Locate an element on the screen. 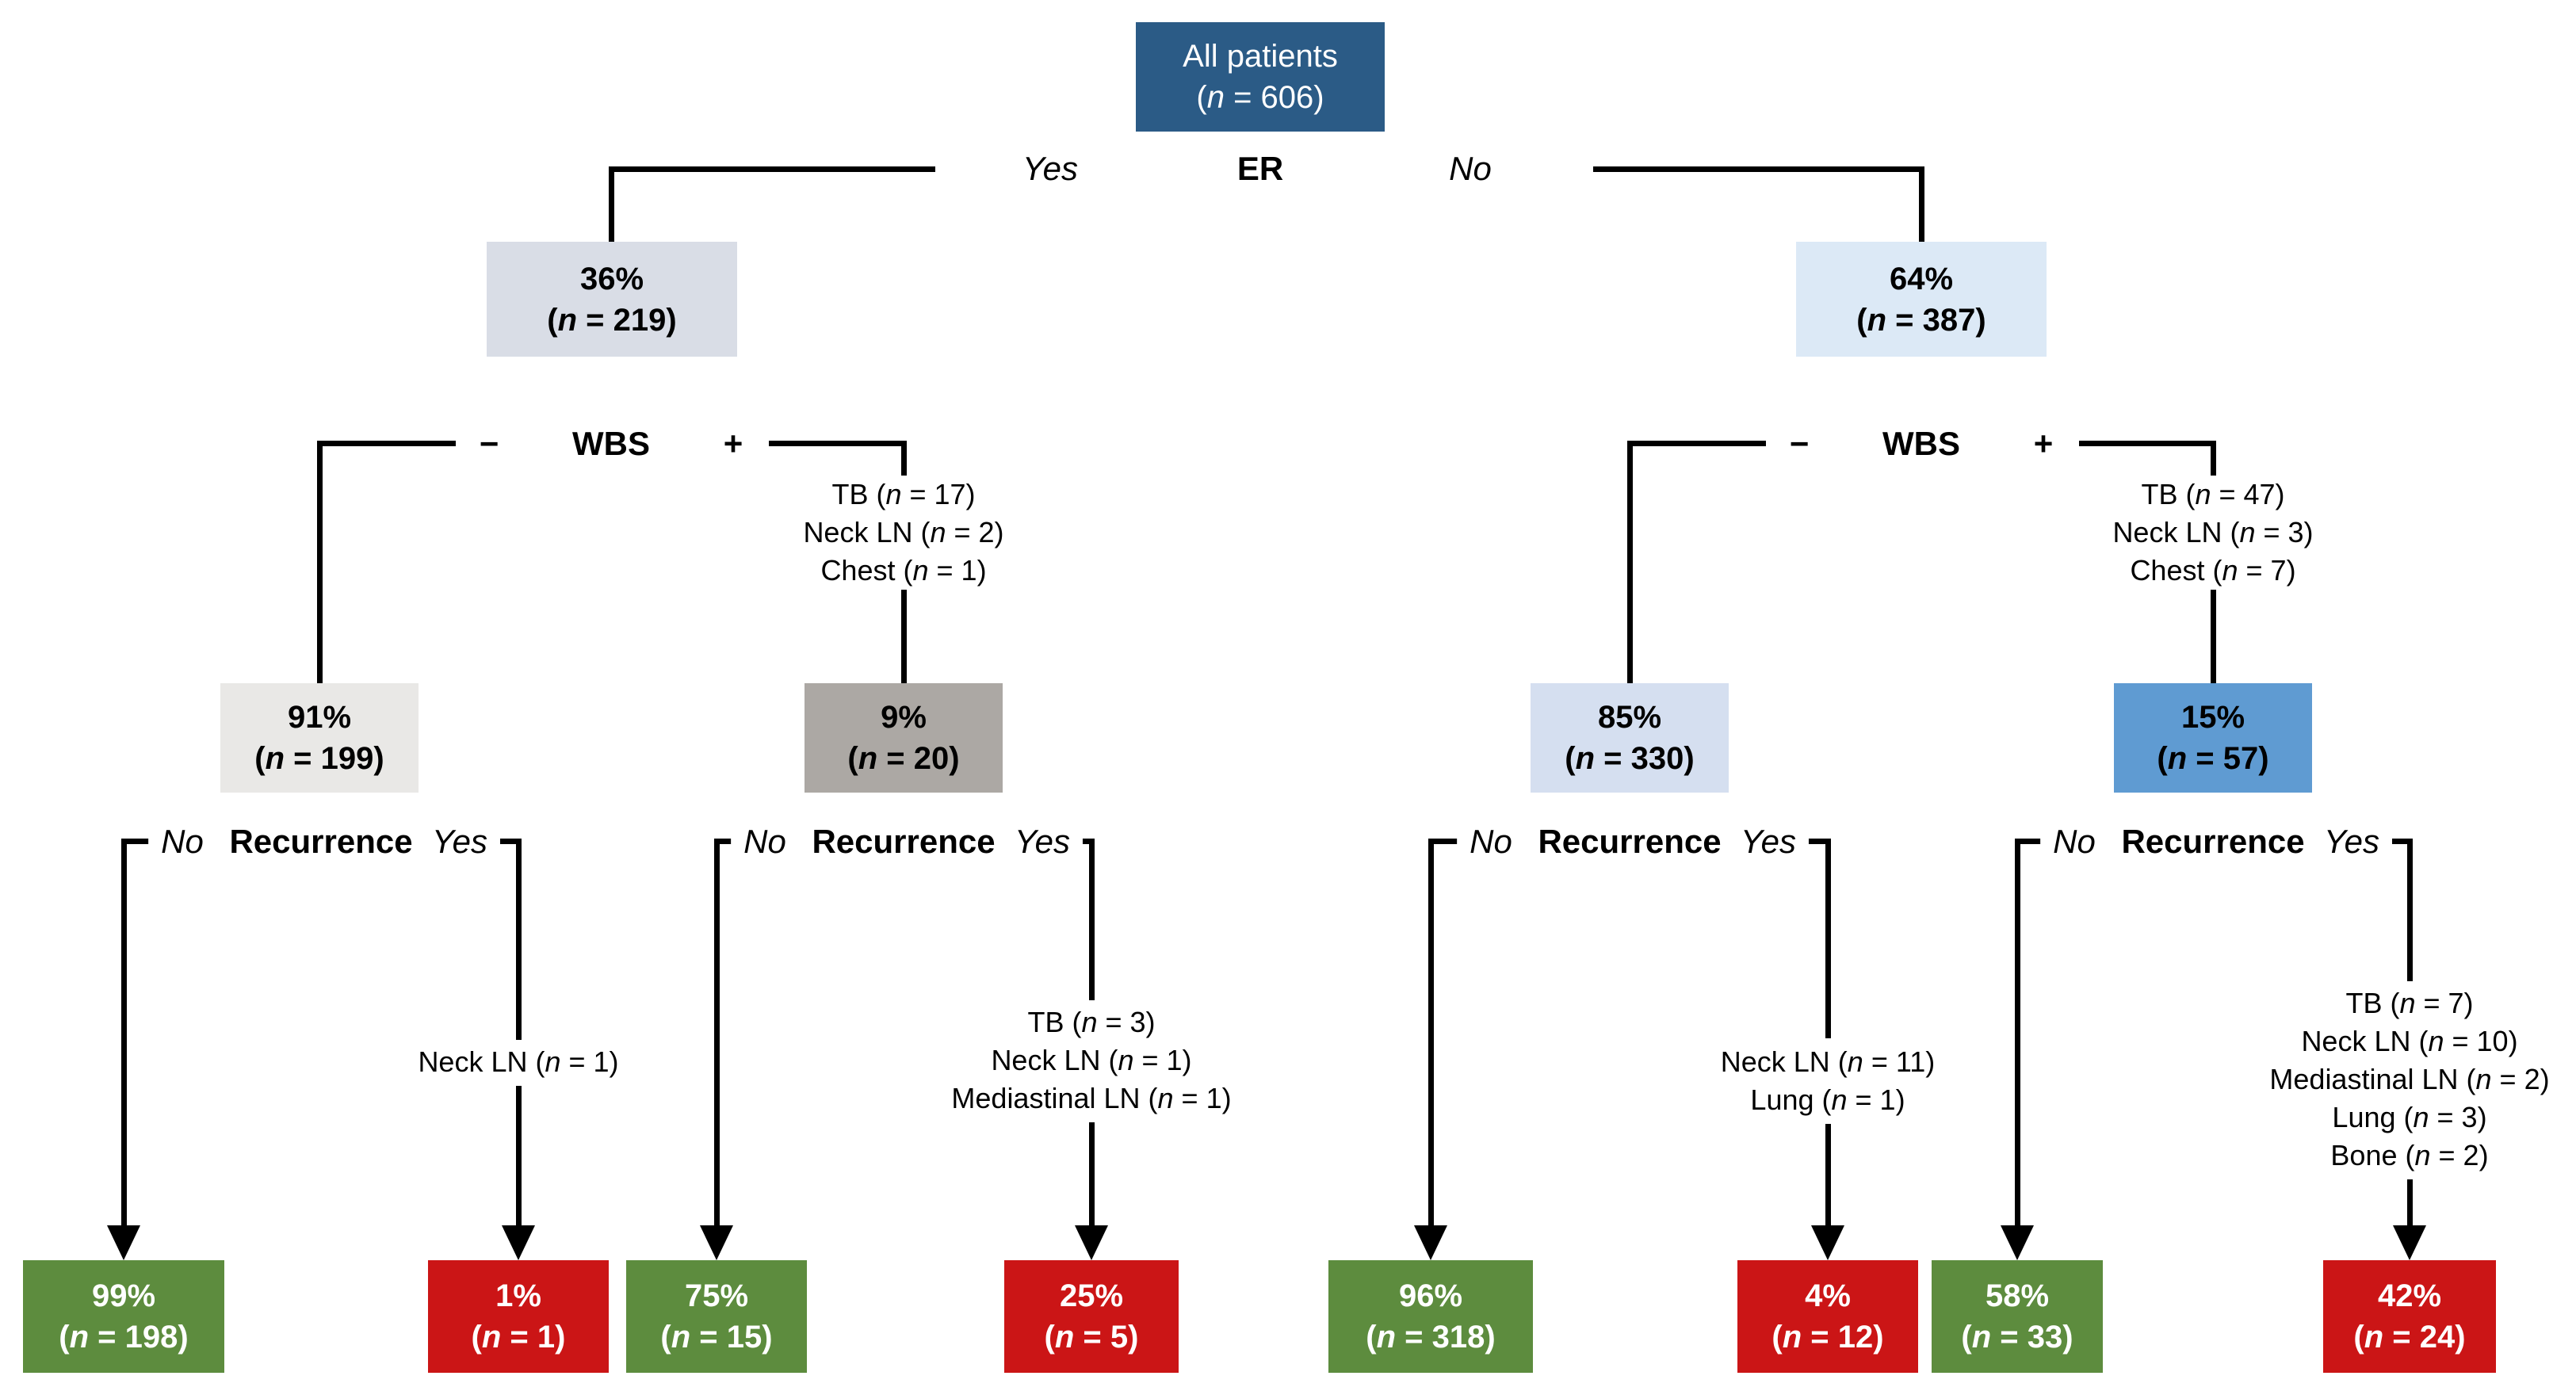 The height and width of the screenshot is (1391, 2576). rec4-yes-label: Yes is located at coordinates (2351, 842).